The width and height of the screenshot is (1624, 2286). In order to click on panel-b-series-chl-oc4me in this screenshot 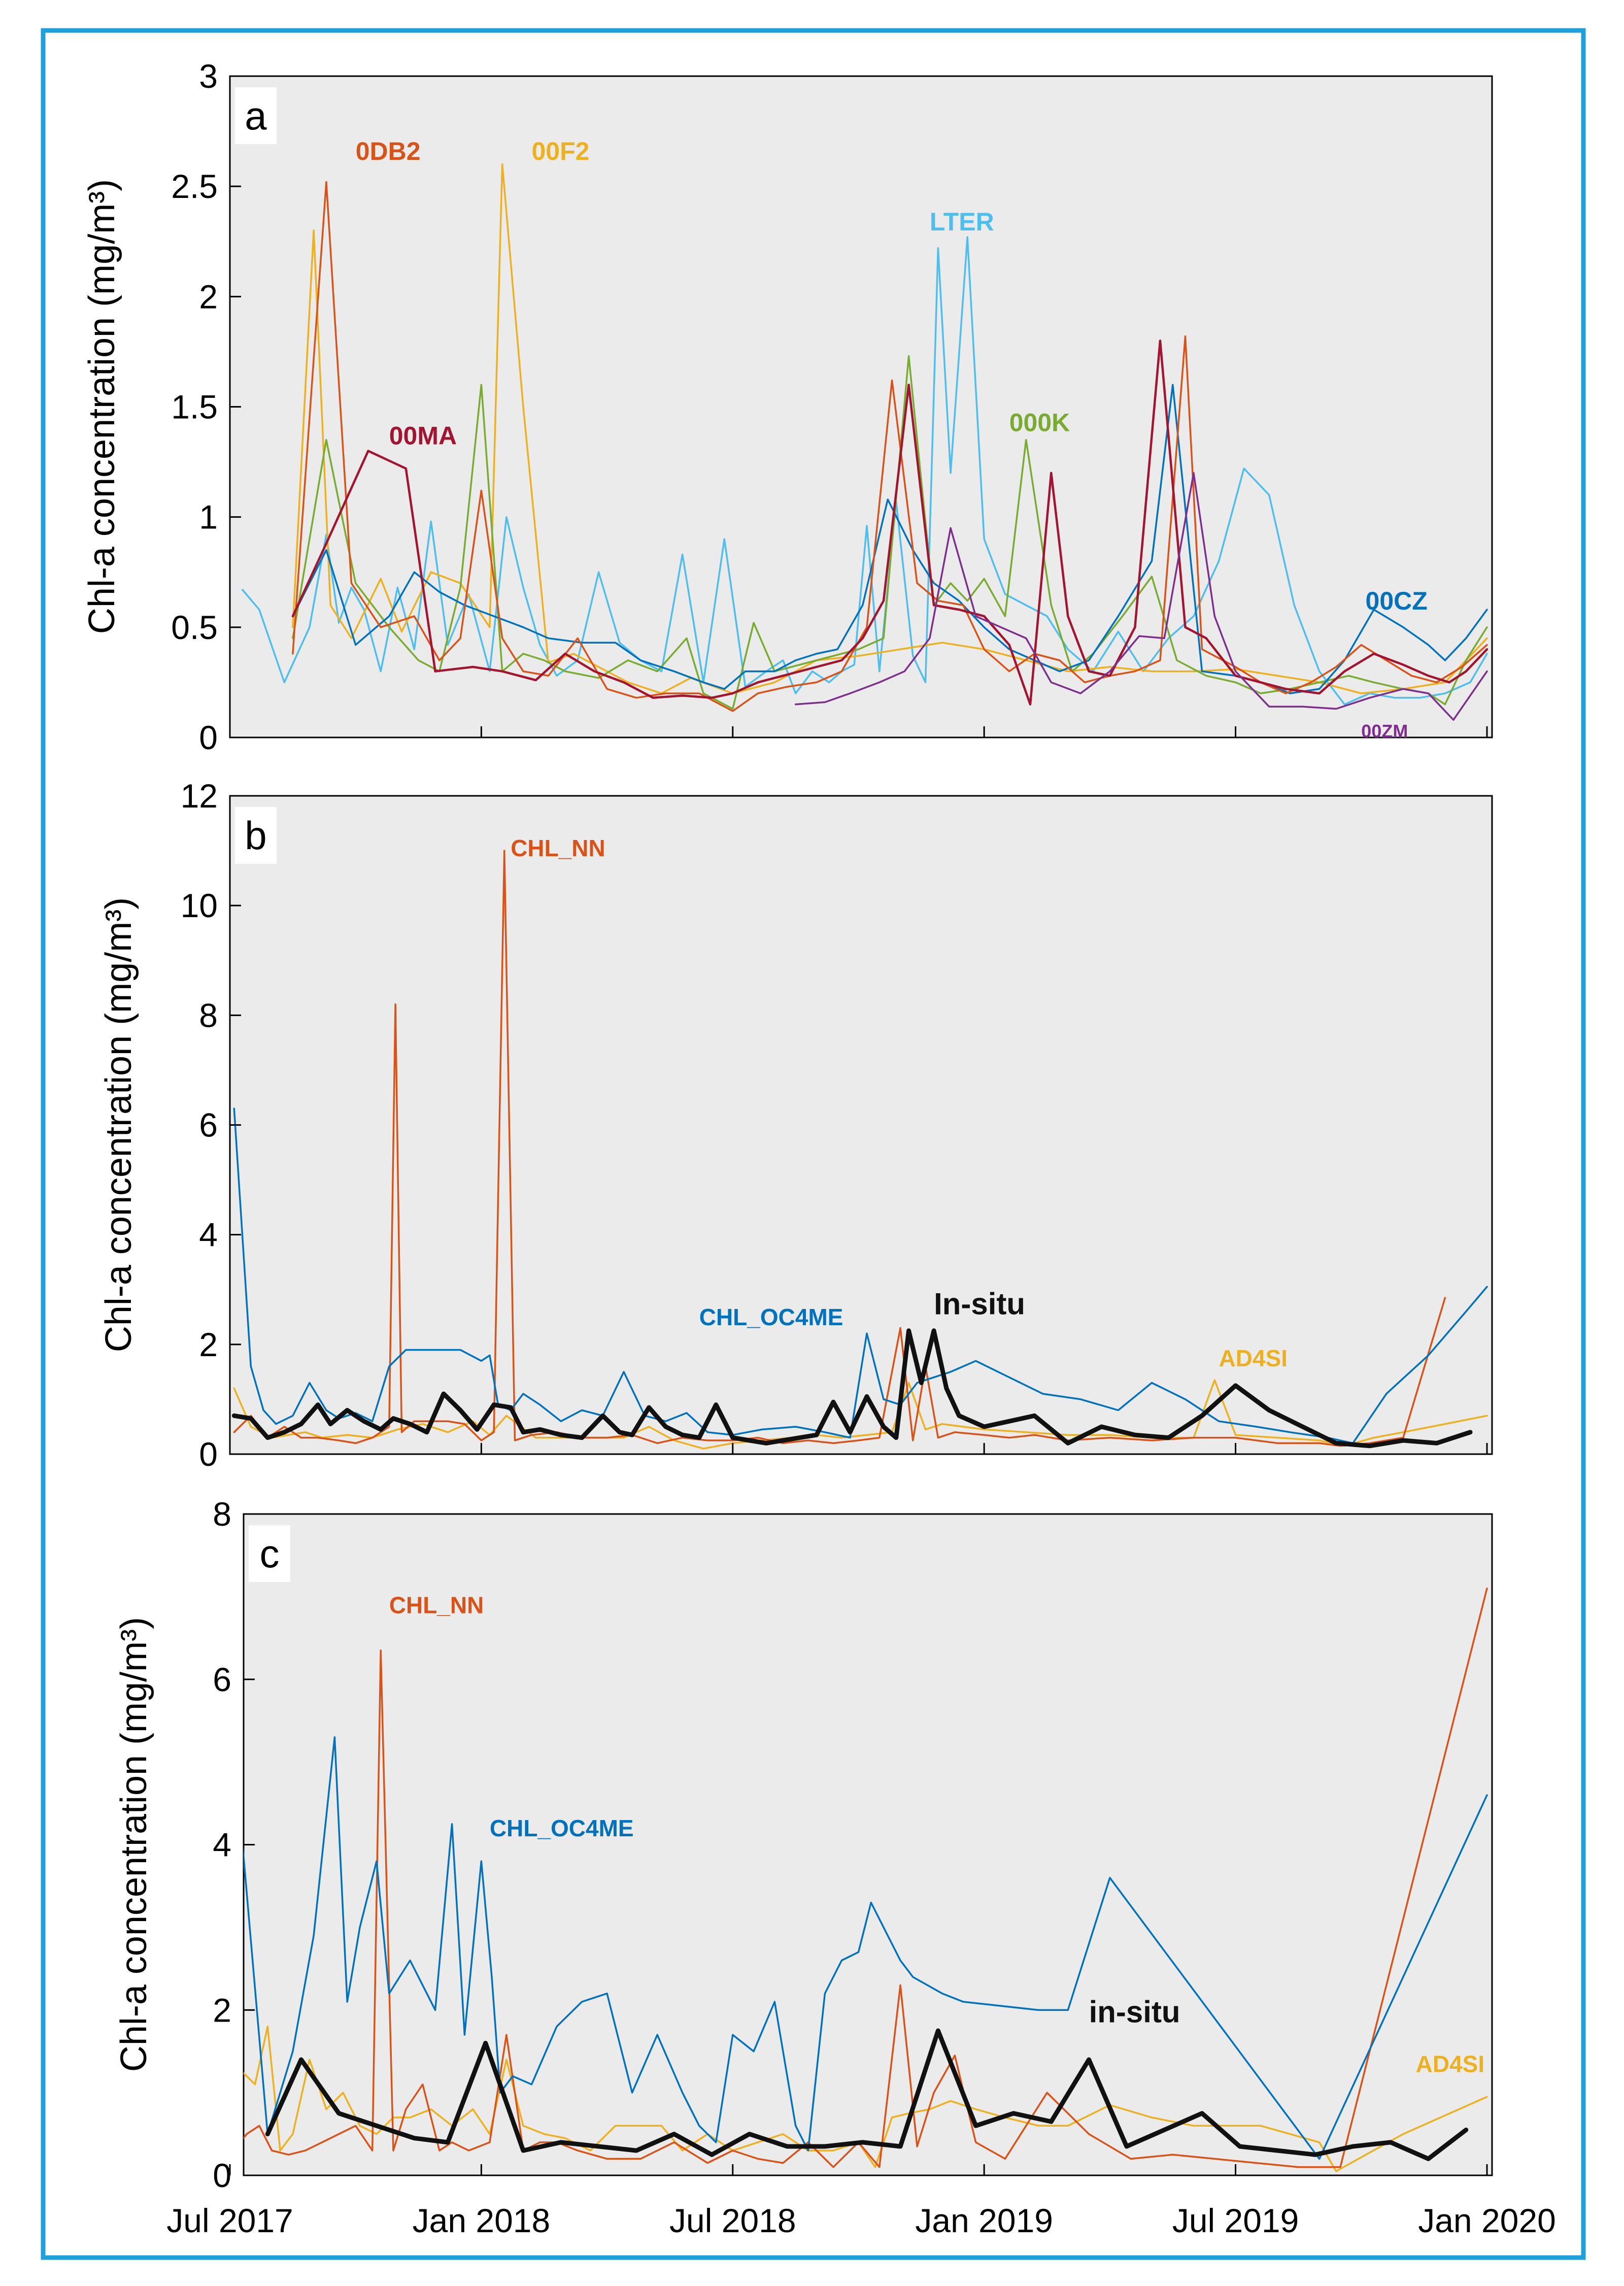, I will do `click(860, 1275)`.